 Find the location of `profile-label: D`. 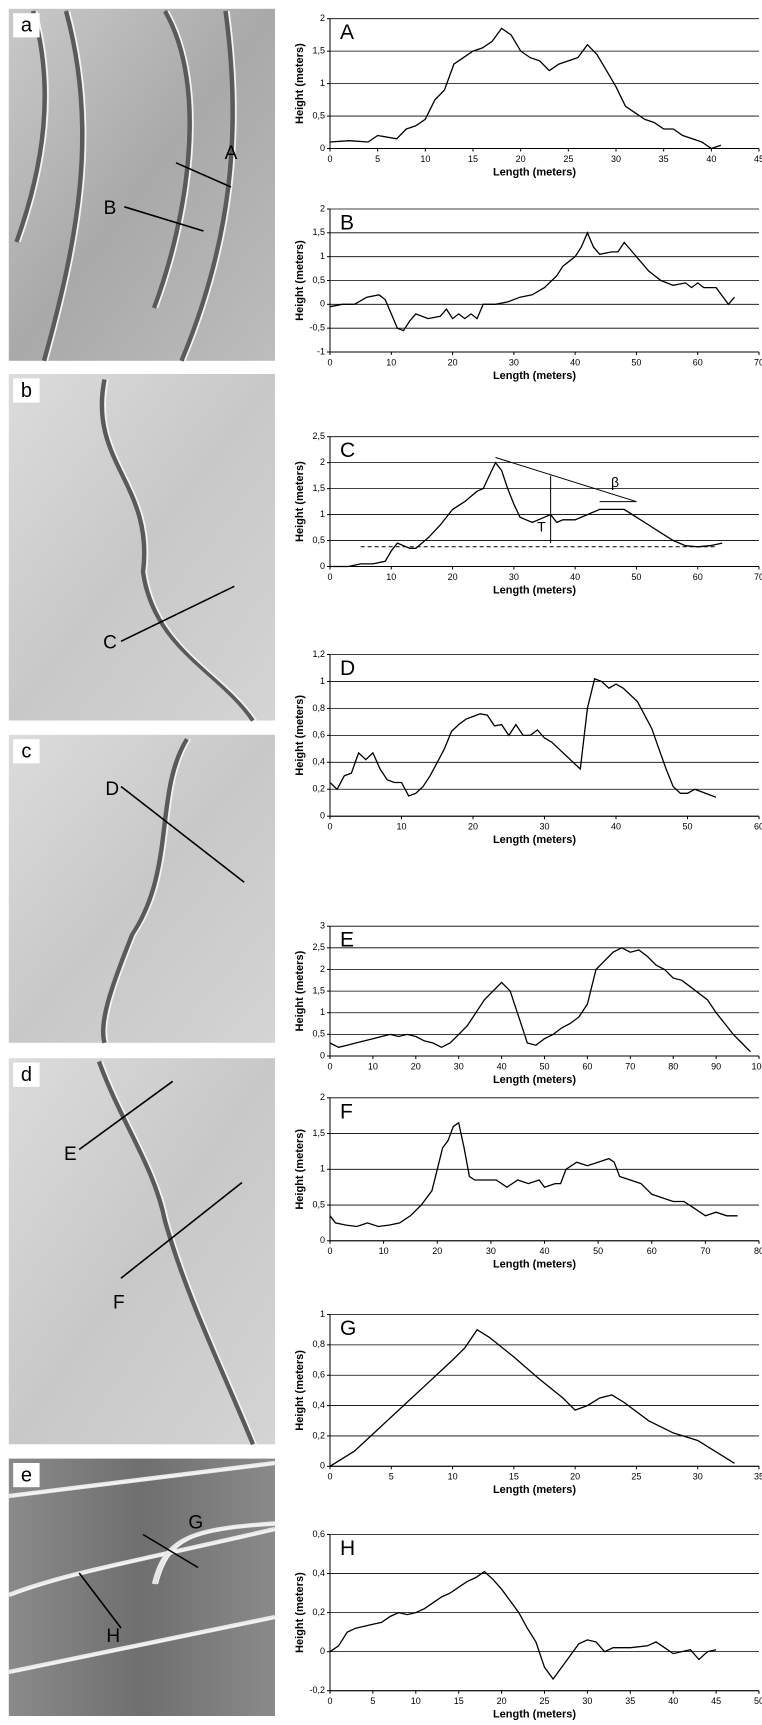

profile-label: D is located at coordinates (112, 789).